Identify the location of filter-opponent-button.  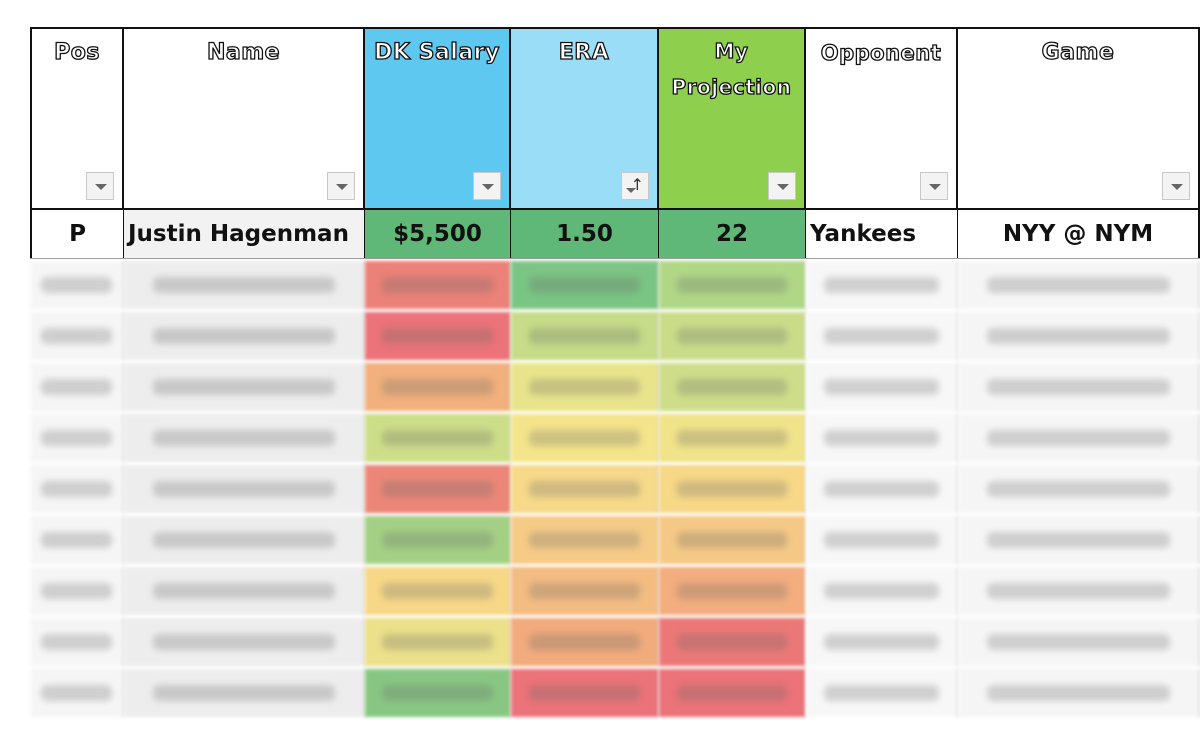
(934, 186).